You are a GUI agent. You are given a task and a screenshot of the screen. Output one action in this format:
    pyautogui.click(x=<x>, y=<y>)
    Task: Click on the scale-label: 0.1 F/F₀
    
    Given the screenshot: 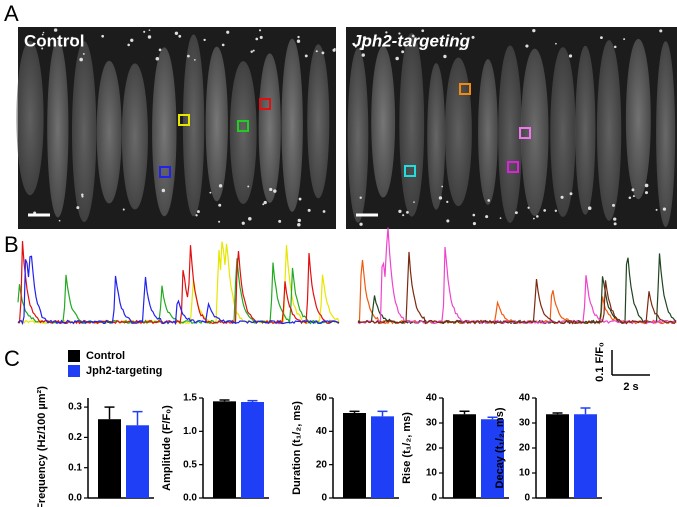 What is the action you would take?
    pyautogui.click(x=600, y=362)
    